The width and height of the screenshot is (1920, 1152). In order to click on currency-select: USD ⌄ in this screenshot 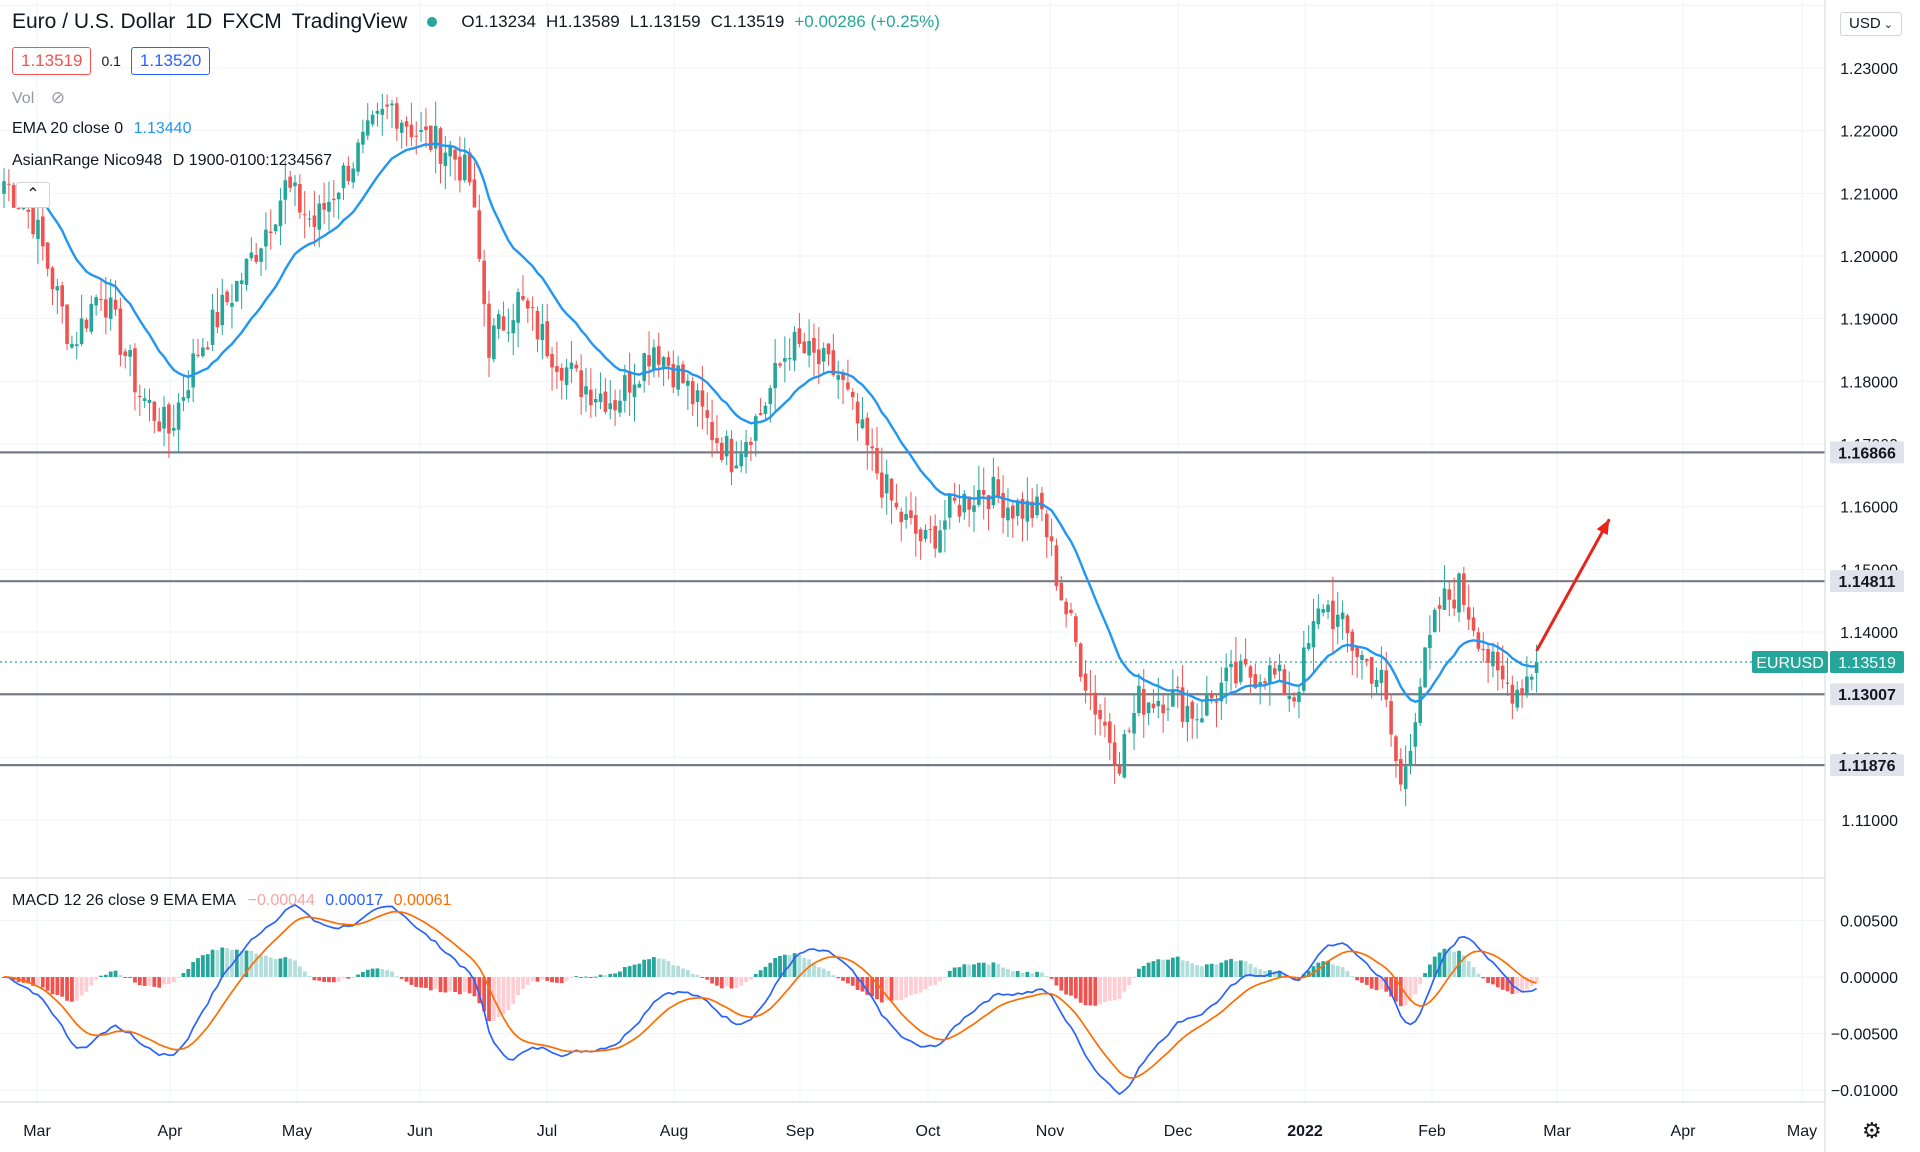, I will do `click(1871, 24)`.